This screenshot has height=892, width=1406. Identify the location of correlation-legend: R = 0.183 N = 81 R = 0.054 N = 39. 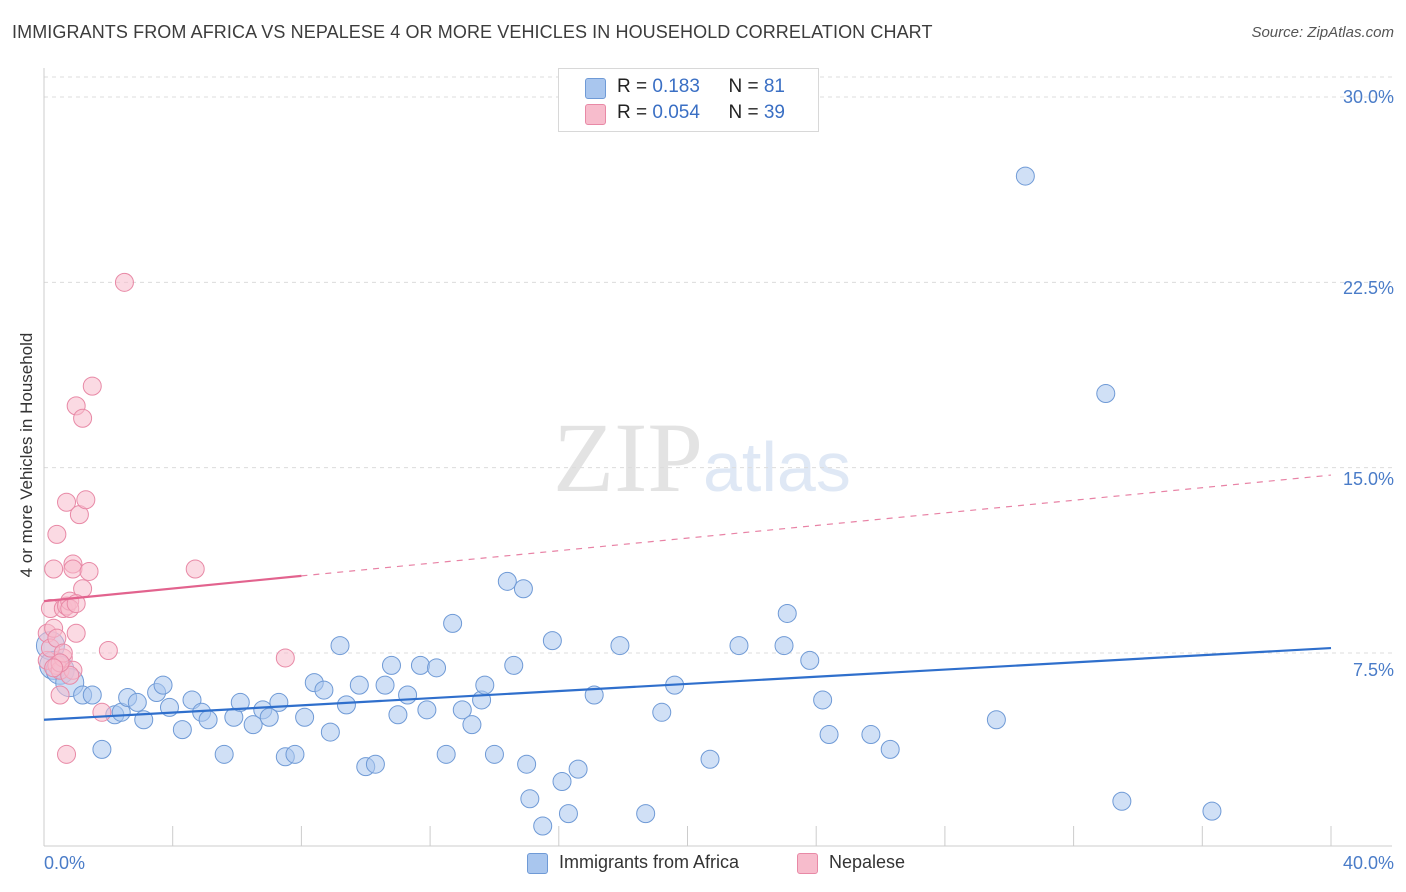
(688, 100).